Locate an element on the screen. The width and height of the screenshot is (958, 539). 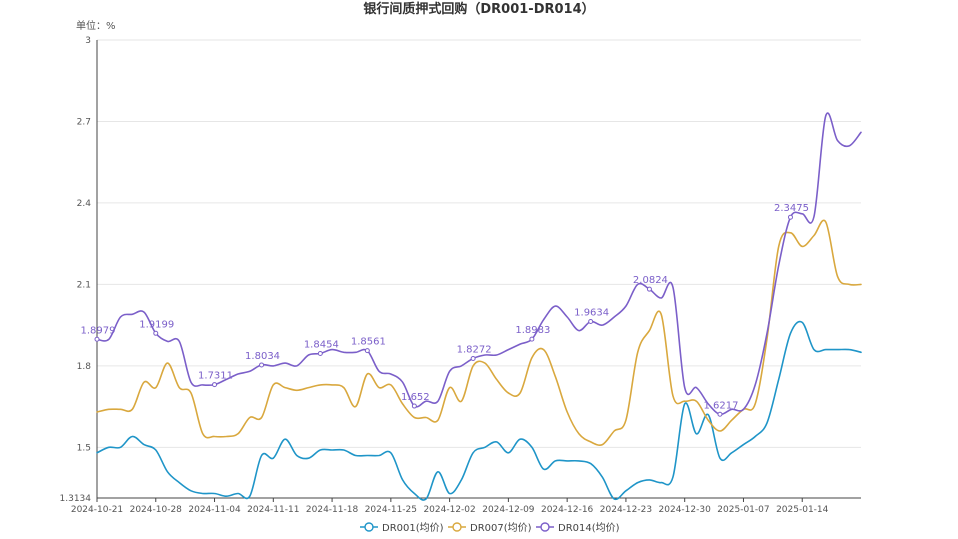
data-label: 1.8983 is located at coordinates (532, 330).